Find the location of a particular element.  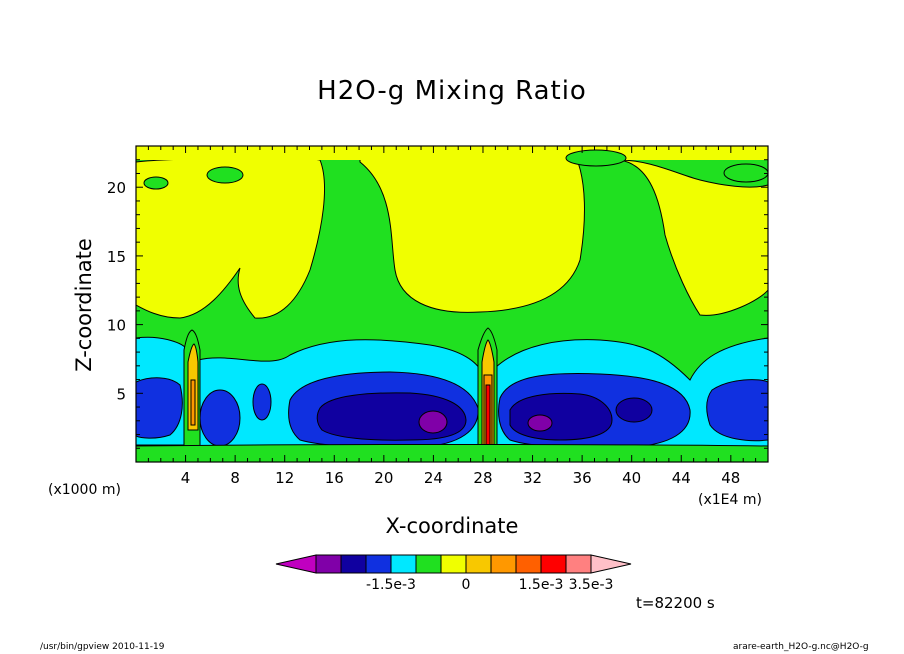

y-tick-label: 5 is located at coordinates (121, 394).